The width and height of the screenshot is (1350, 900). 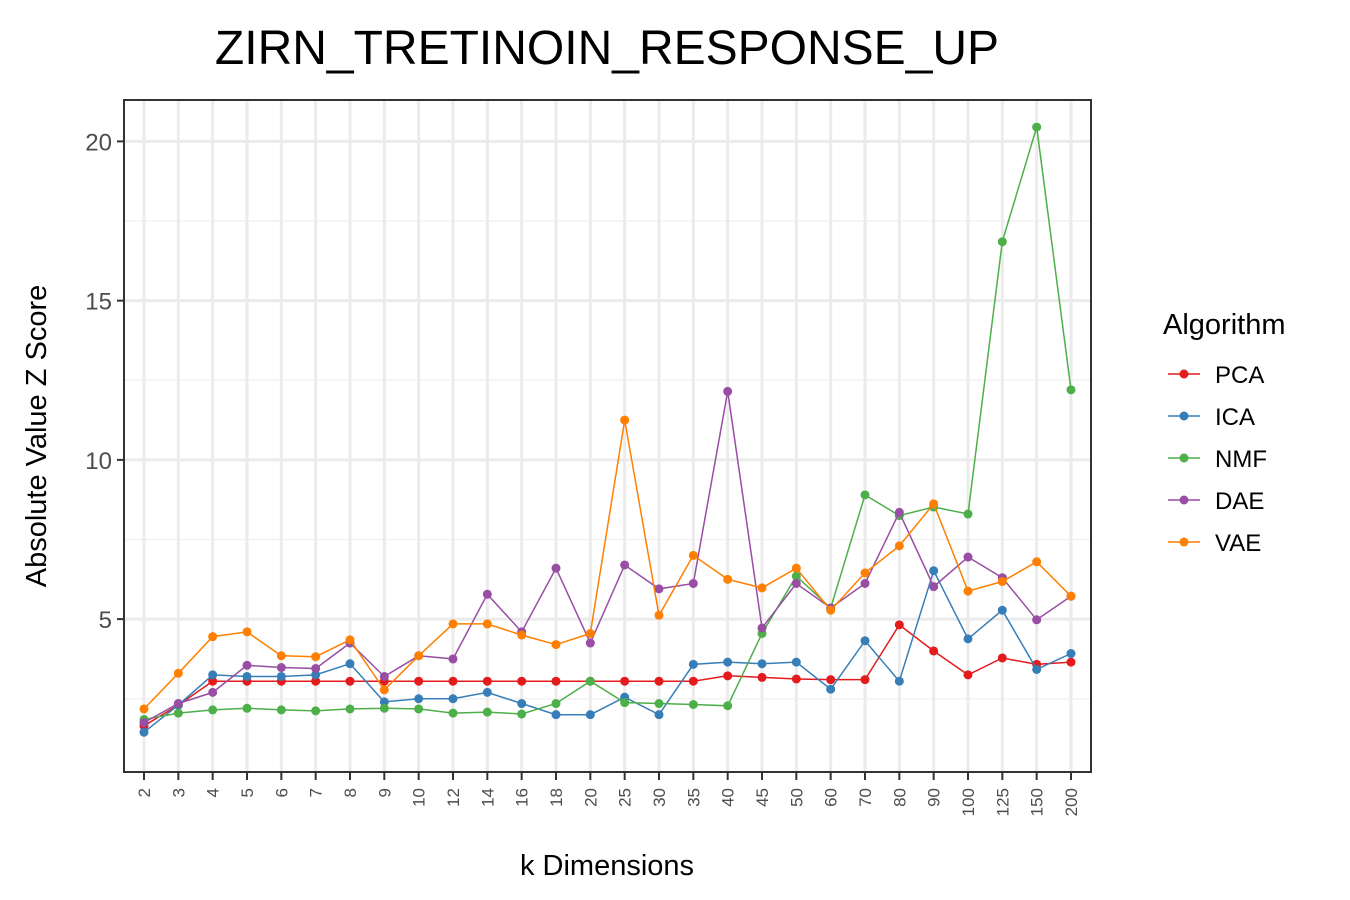 I want to click on y-tick-label: 20, so click(x=98, y=142).